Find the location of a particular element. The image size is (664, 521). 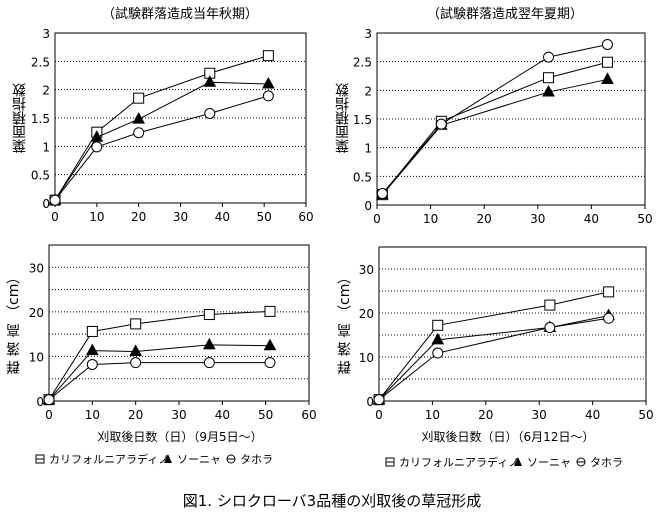

legend-item: ソーニャ is located at coordinates (542, 462).